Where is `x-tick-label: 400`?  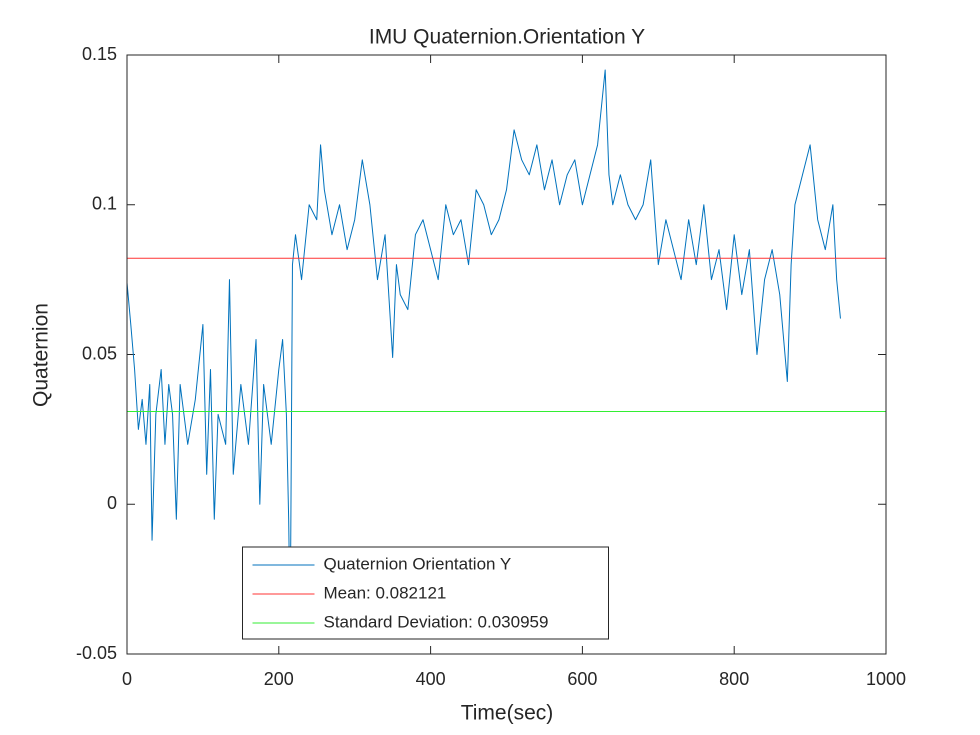 x-tick-label: 400 is located at coordinates (431, 679).